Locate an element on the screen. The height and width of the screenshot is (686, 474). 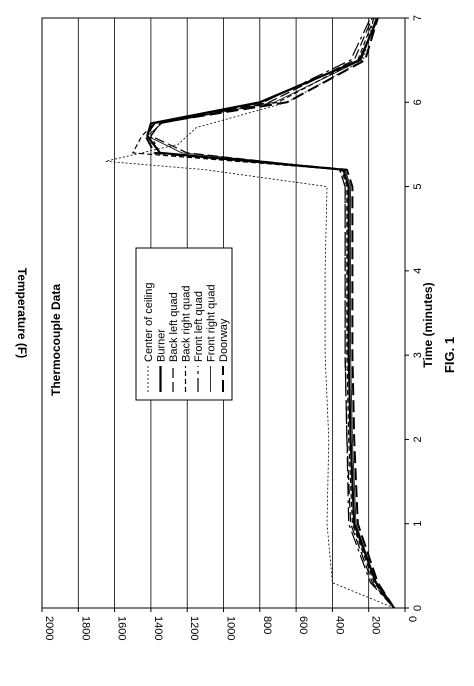
x-tick-label: 7 is located at coordinates (418, 18).